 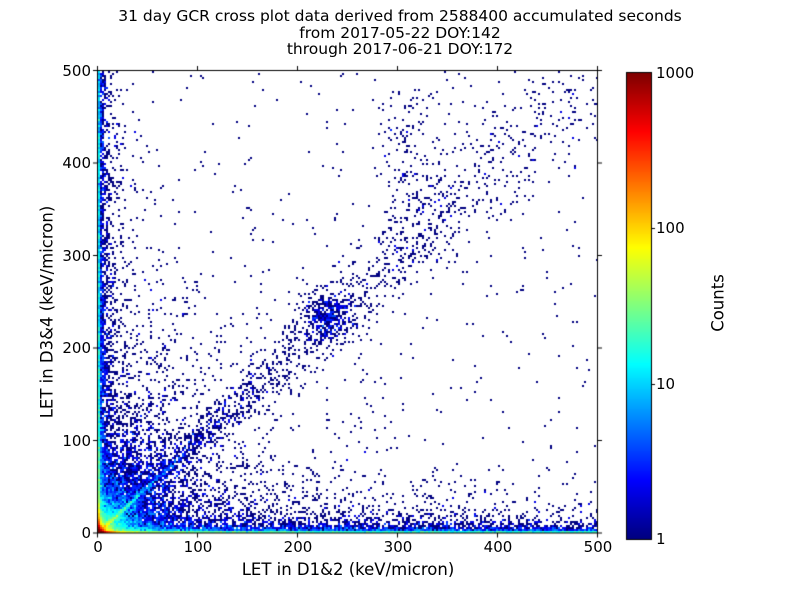 What do you see at coordinates (198, 547) in the screenshot?
I see `x-tick-label: 100` at bounding box center [198, 547].